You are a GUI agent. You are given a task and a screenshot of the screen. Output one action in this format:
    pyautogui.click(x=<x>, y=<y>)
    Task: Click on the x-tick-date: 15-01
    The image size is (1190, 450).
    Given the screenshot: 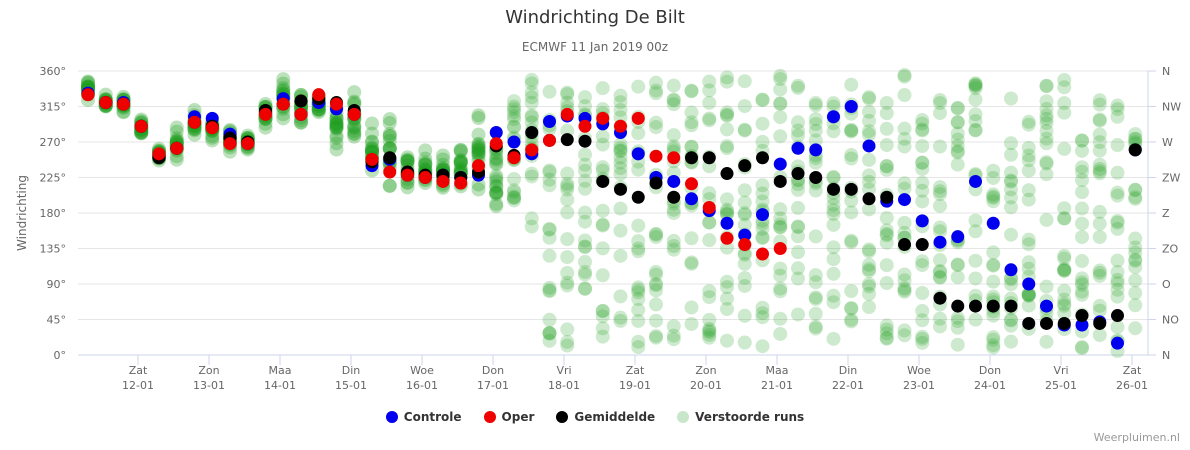 What is the action you would take?
    pyautogui.click(x=351, y=385)
    